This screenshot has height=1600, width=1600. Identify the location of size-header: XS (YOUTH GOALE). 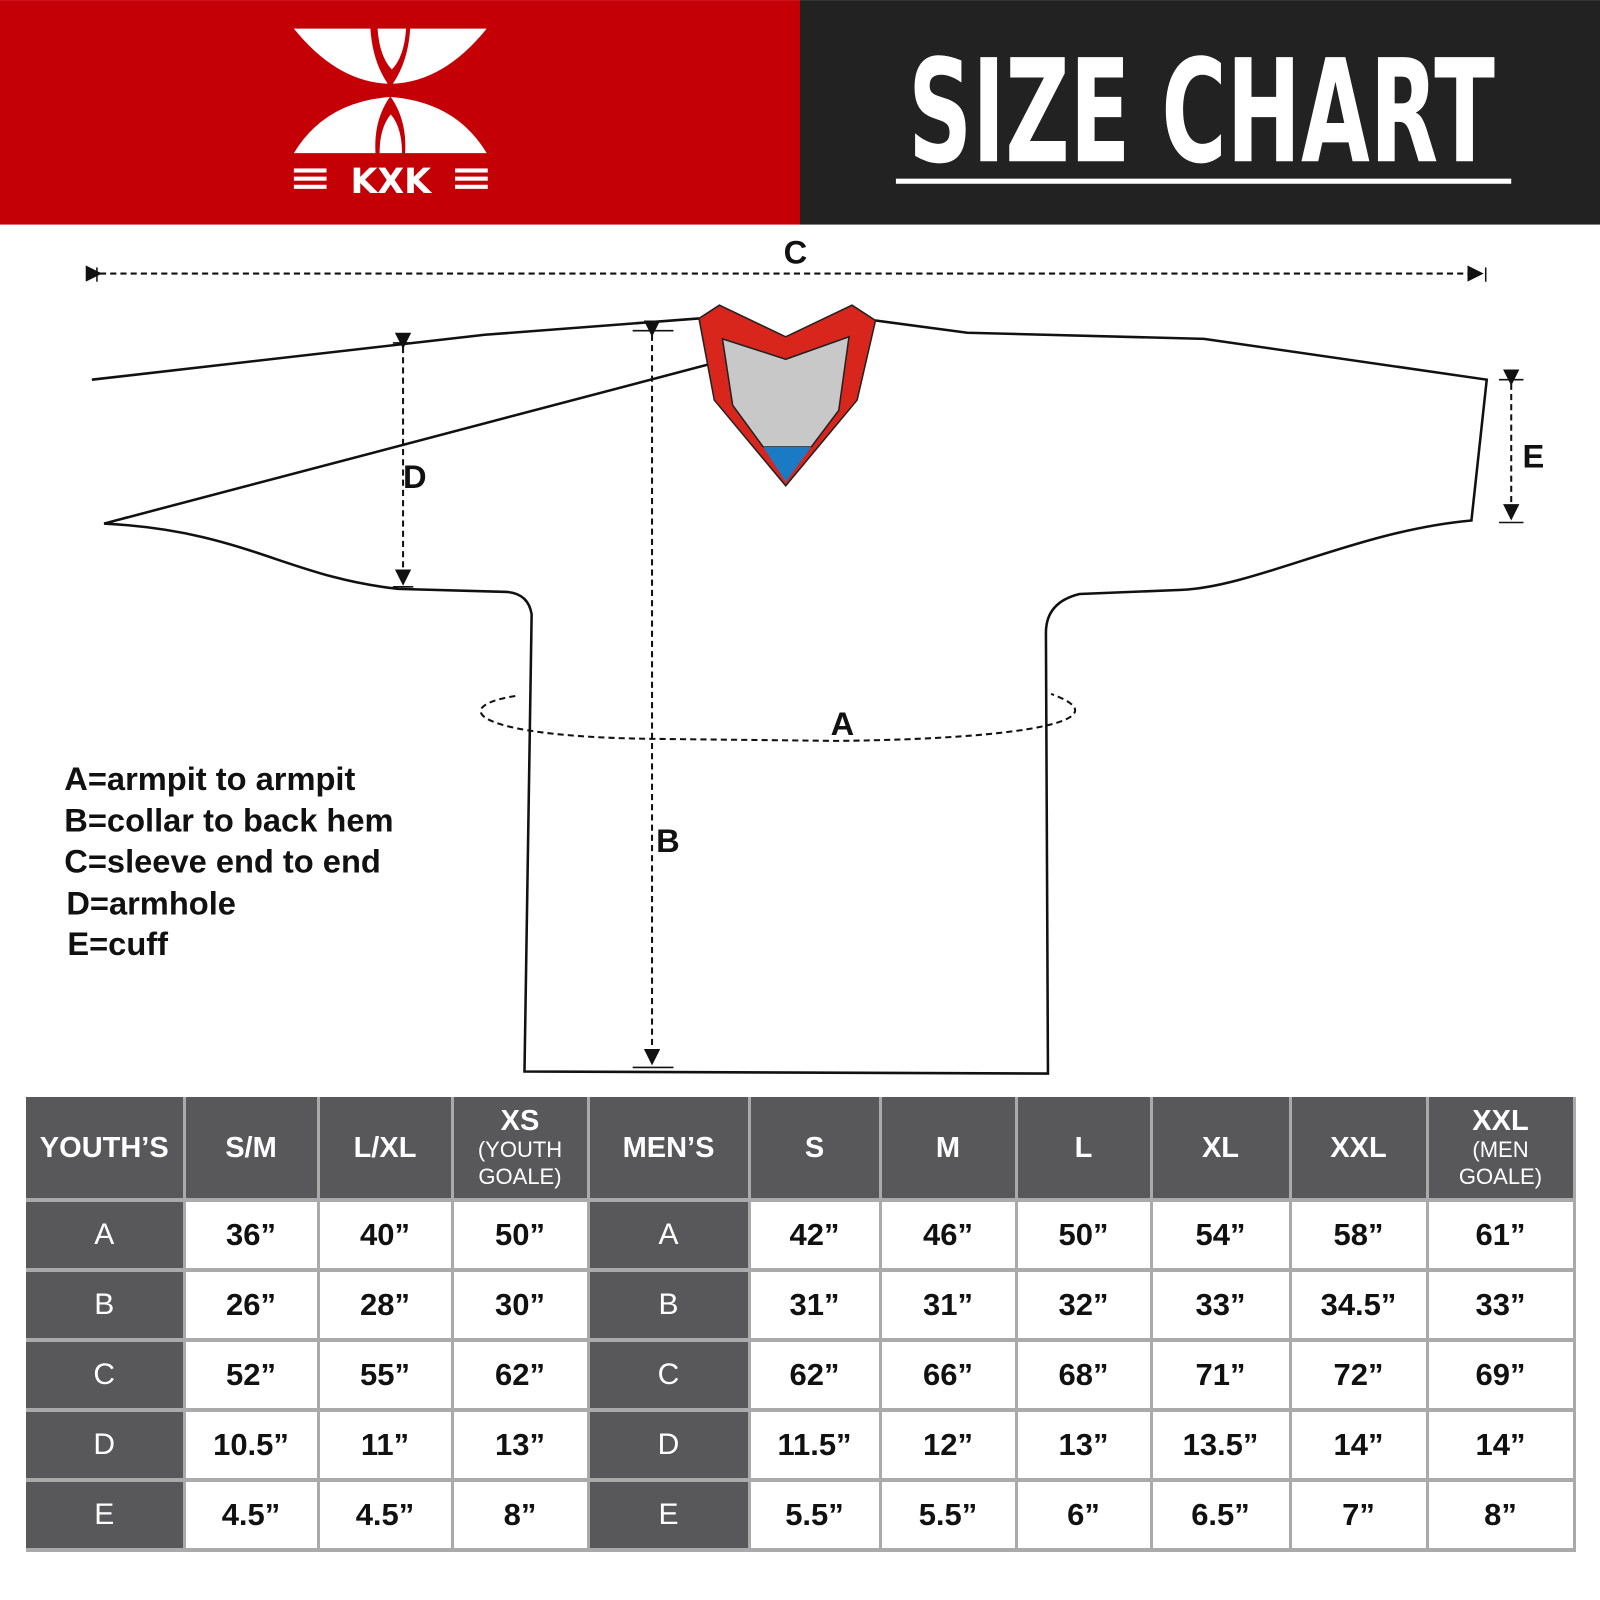
(521, 1149).